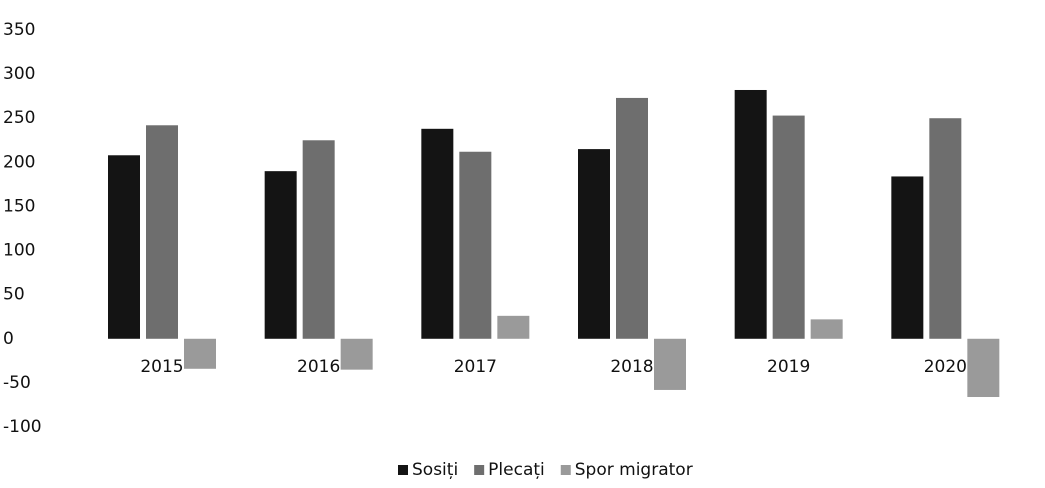 This screenshot has width=1045, height=488. I want to click on x-tick-label: 2018, so click(631, 367).